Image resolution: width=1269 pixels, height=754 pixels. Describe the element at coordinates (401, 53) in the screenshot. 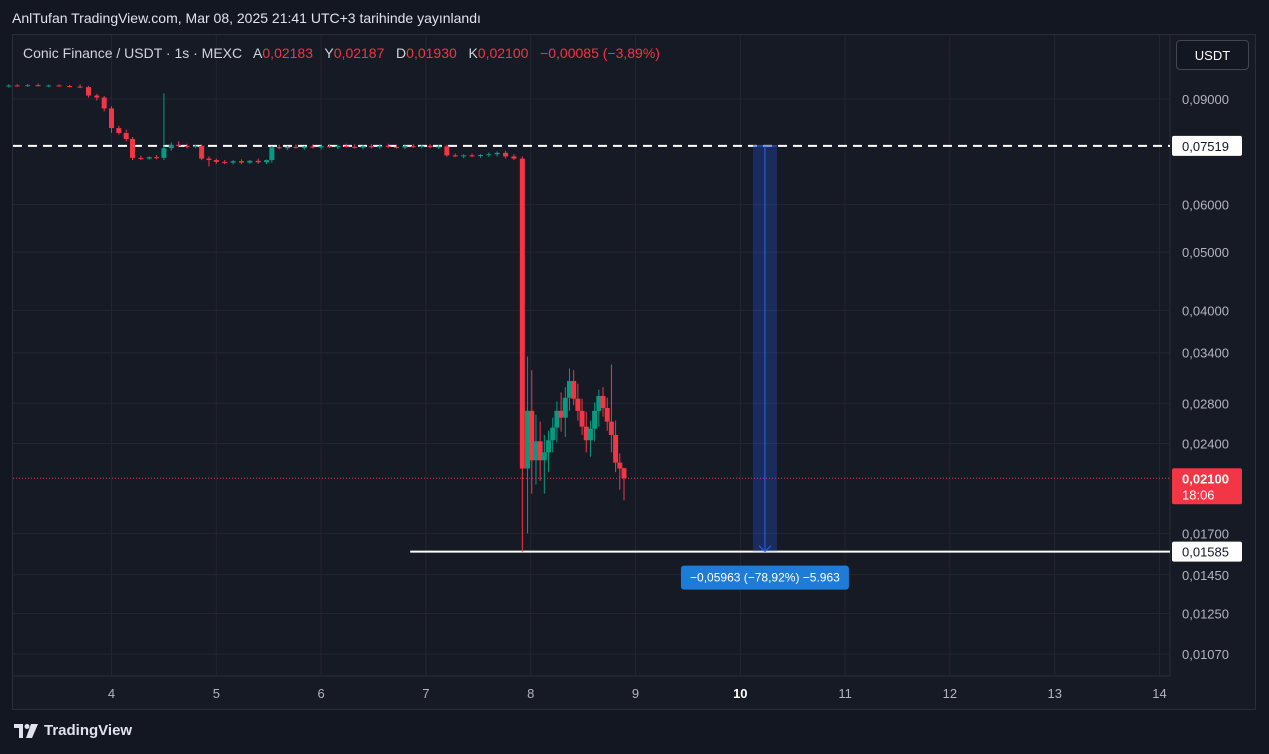

I see `low-label: D` at that location.